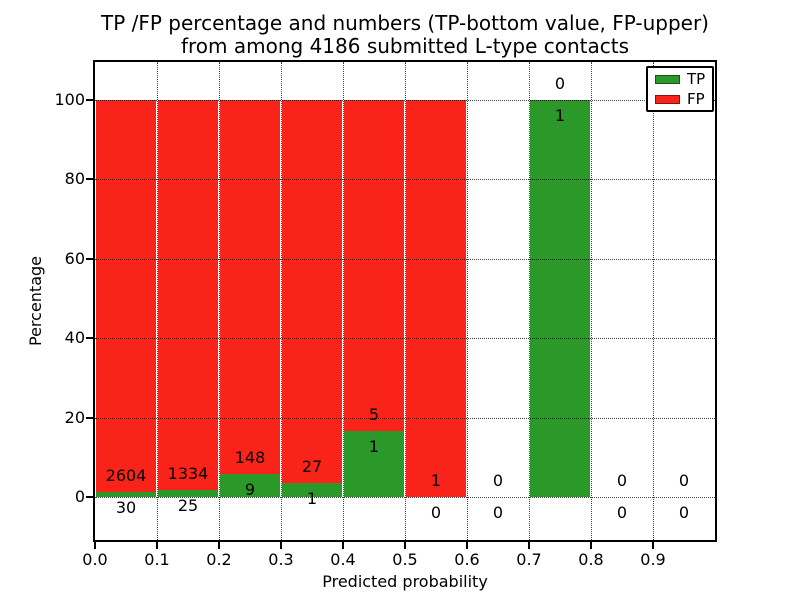  What do you see at coordinates (436, 480) in the screenshot?
I see `fp-count-annotation: 1` at bounding box center [436, 480].